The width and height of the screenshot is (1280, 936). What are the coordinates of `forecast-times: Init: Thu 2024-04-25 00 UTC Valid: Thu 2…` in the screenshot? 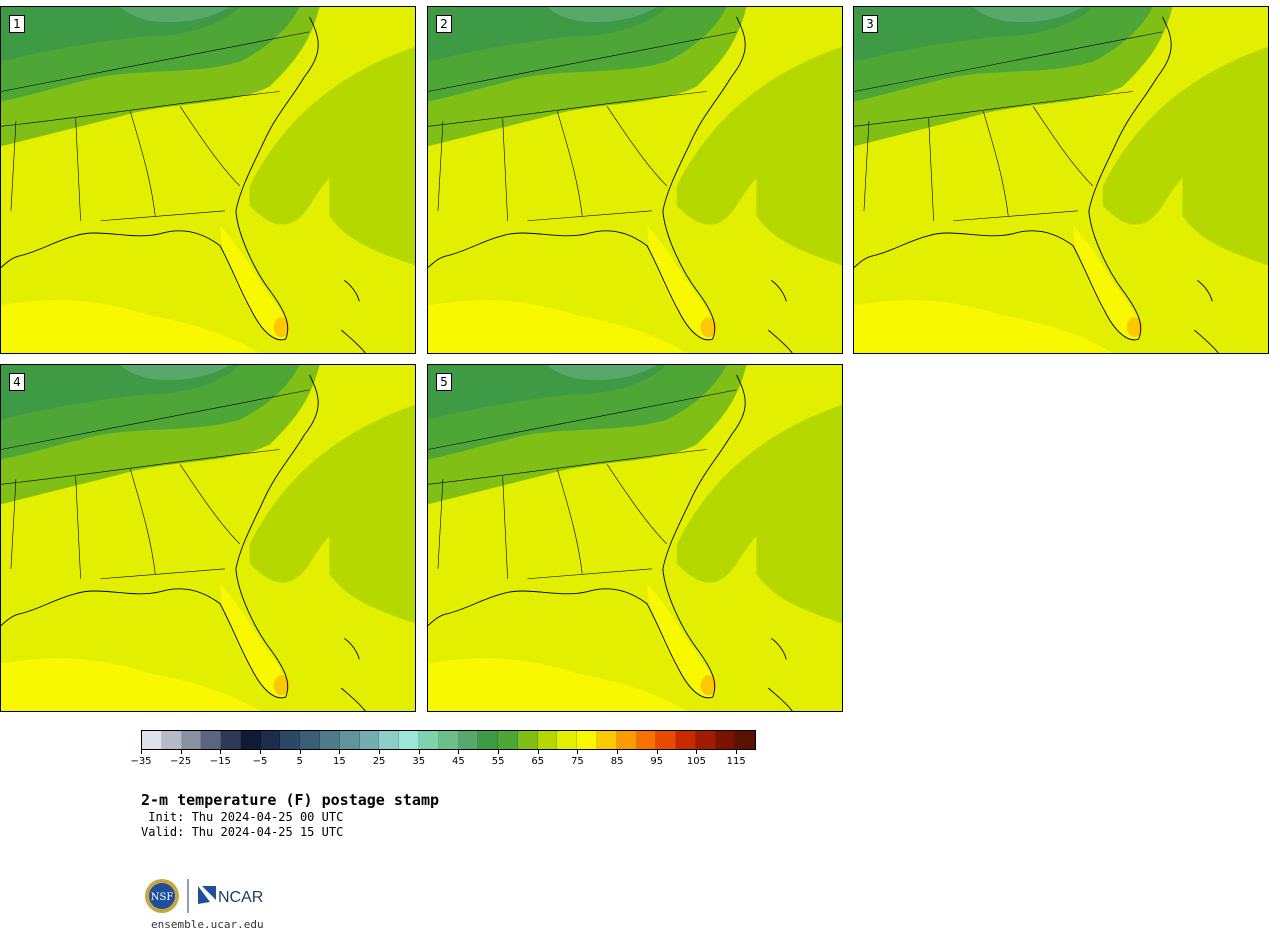 It's located at (242, 825).